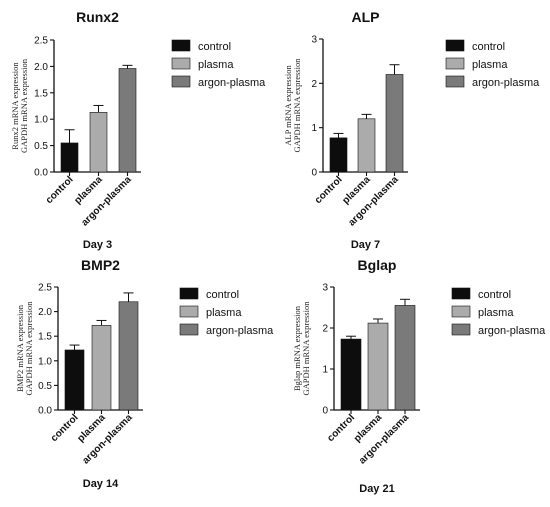 The width and height of the screenshot is (550, 507). What do you see at coordinates (20, 348) in the screenshot?
I see `y-axis-label: BMP2 mRNA expression` at bounding box center [20, 348].